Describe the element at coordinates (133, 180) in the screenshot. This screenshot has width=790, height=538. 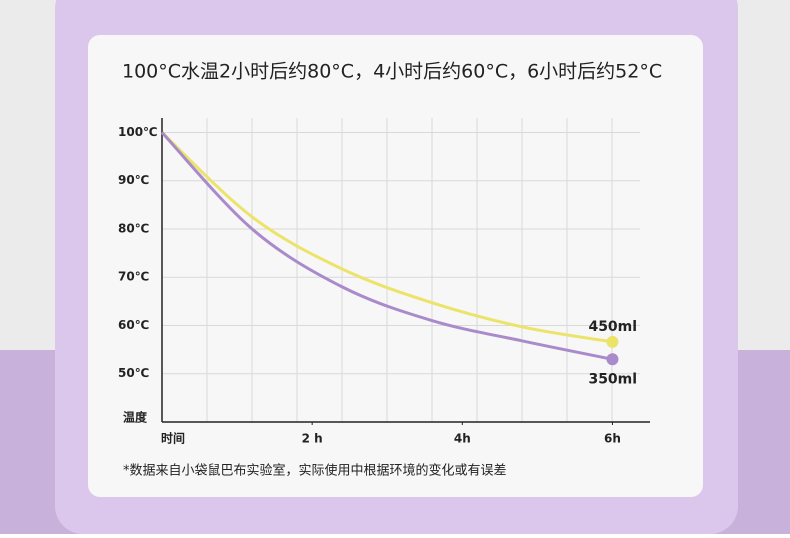
I see `y-tick-label: 90℃` at that location.